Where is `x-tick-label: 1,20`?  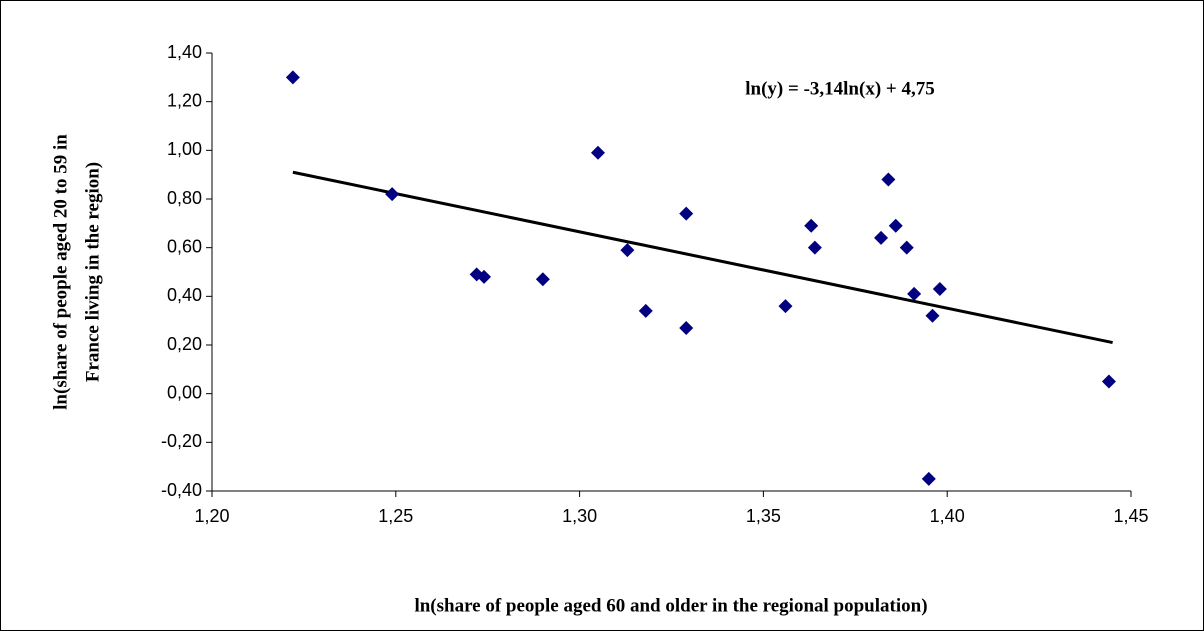 x-tick-label: 1,20 is located at coordinates (211, 516).